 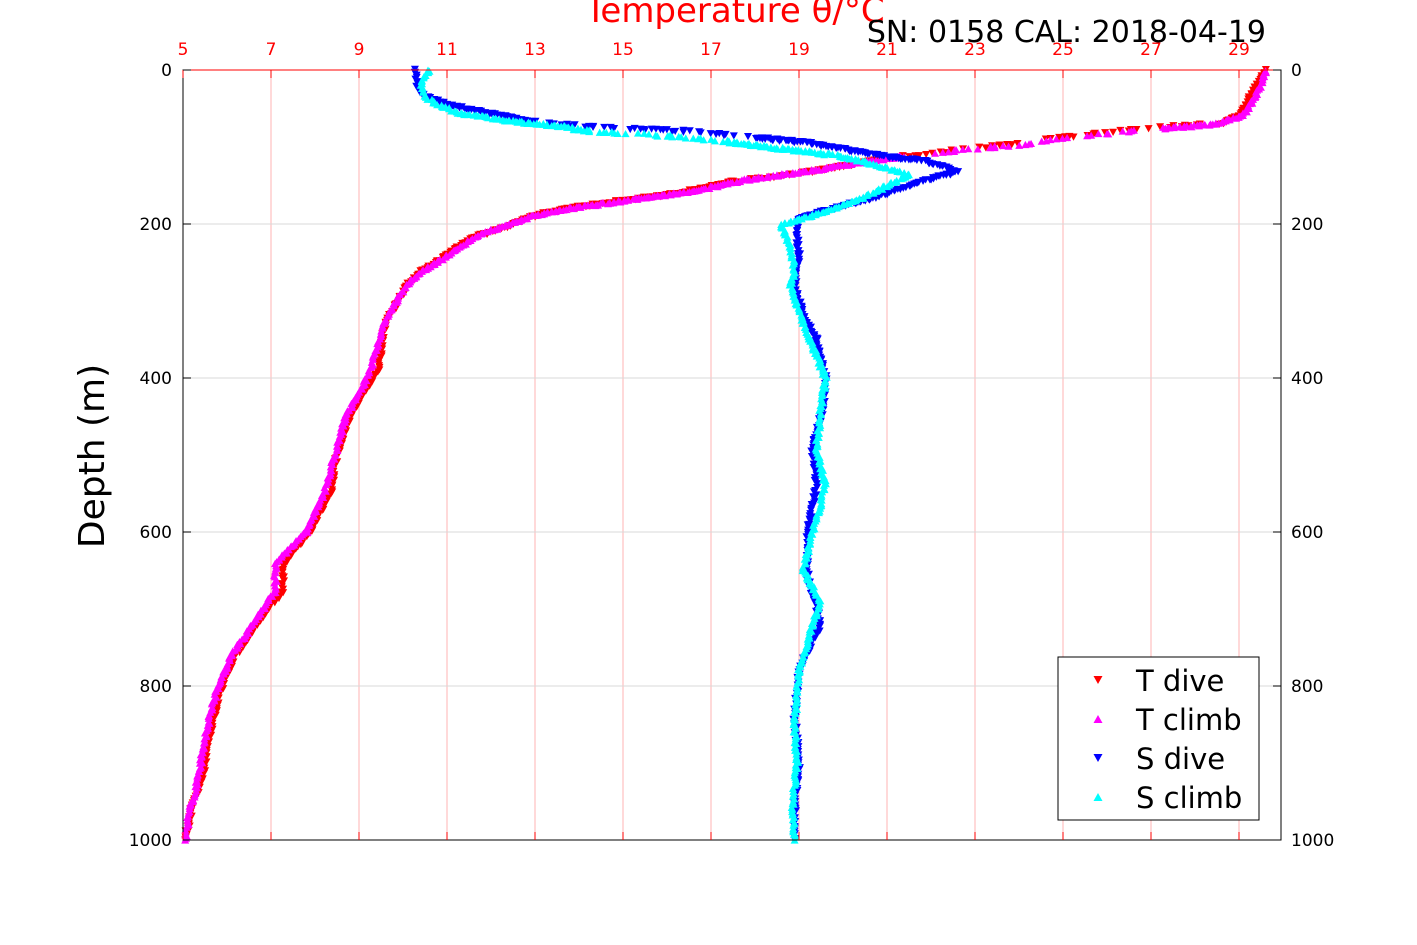 What do you see at coordinates (156, 379) in the screenshot?
I see `y-tick-label-left: 400` at bounding box center [156, 379].